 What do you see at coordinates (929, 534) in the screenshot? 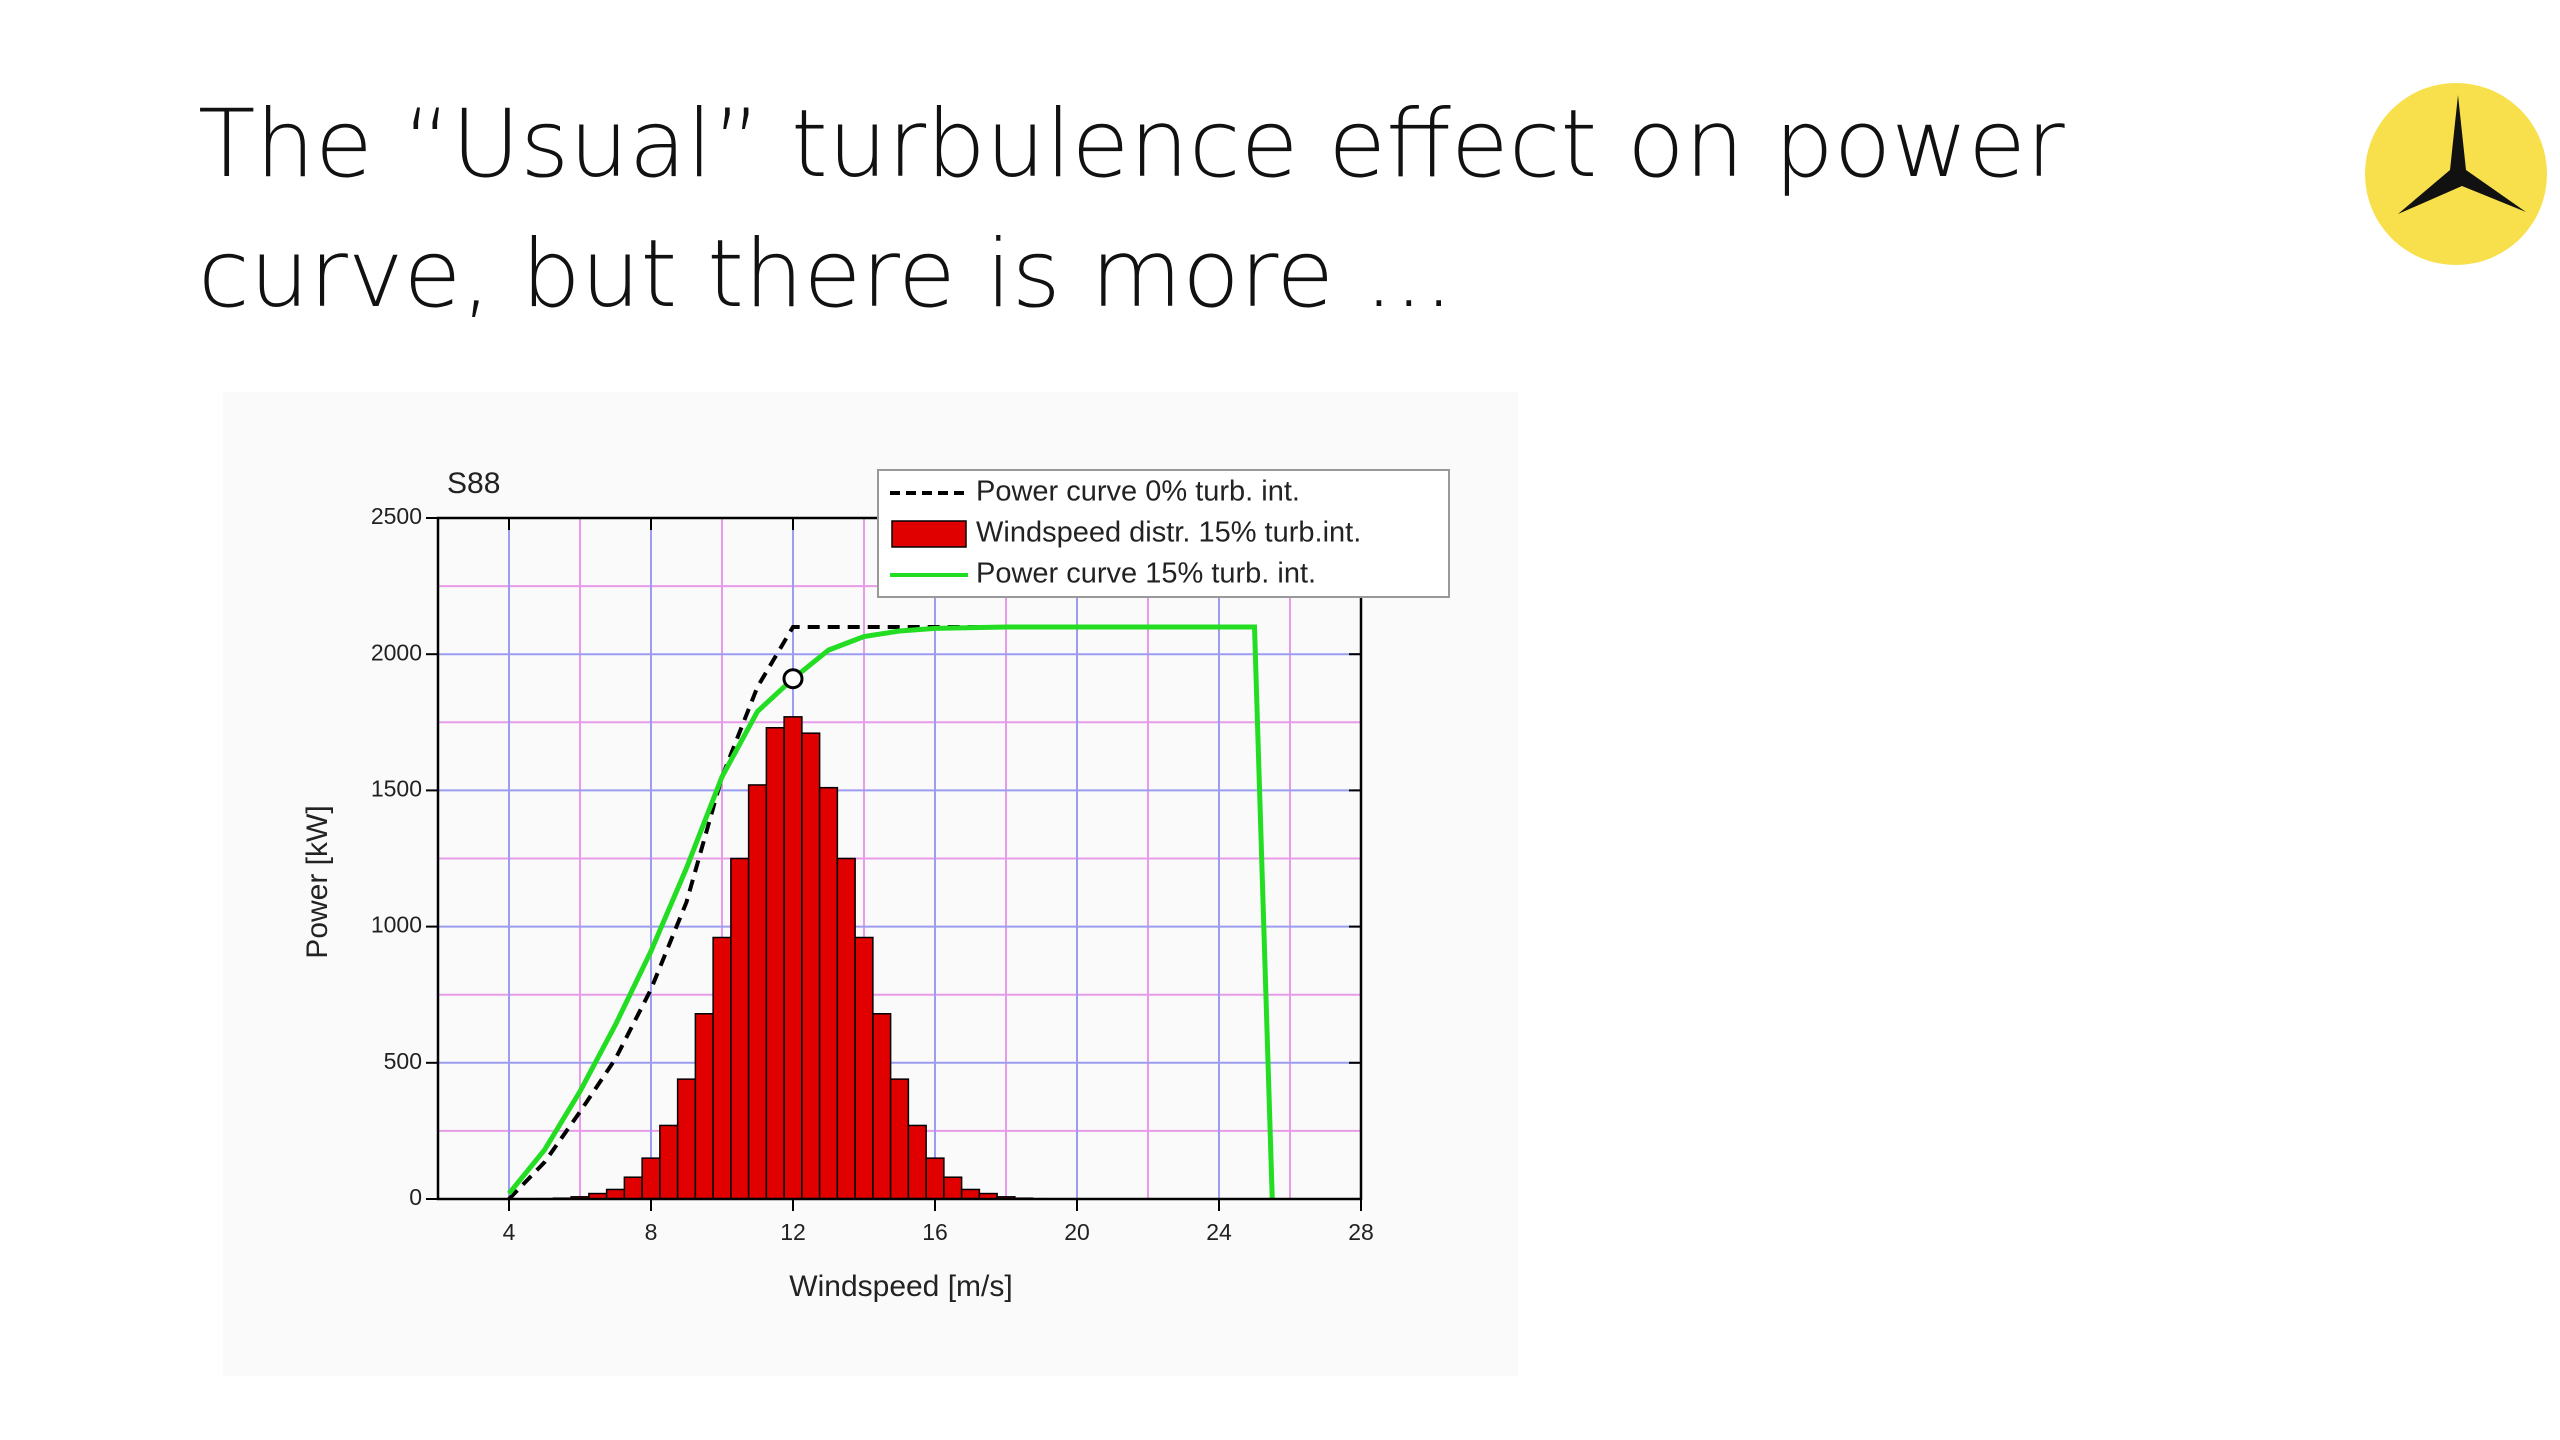
I see `legend-swatch` at bounding box center [929, 534].